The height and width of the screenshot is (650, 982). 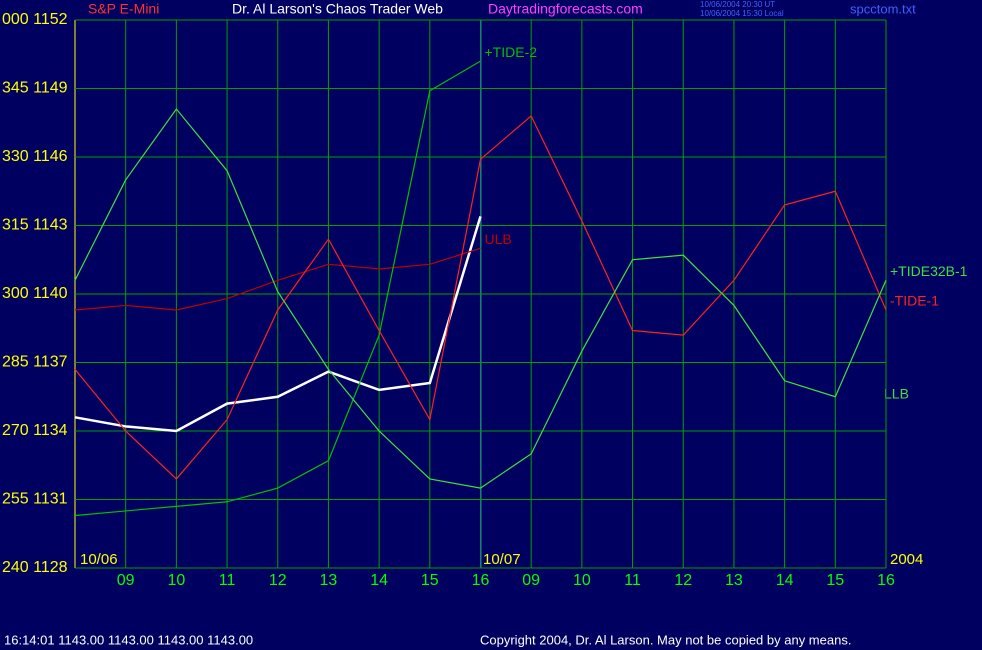 What do you see at coordinates (128, 639) in the screenshot?
I see `status: 16:14:01 1143.00 1143.00 1143.00 1143.00` at bounding box center [128, 639].